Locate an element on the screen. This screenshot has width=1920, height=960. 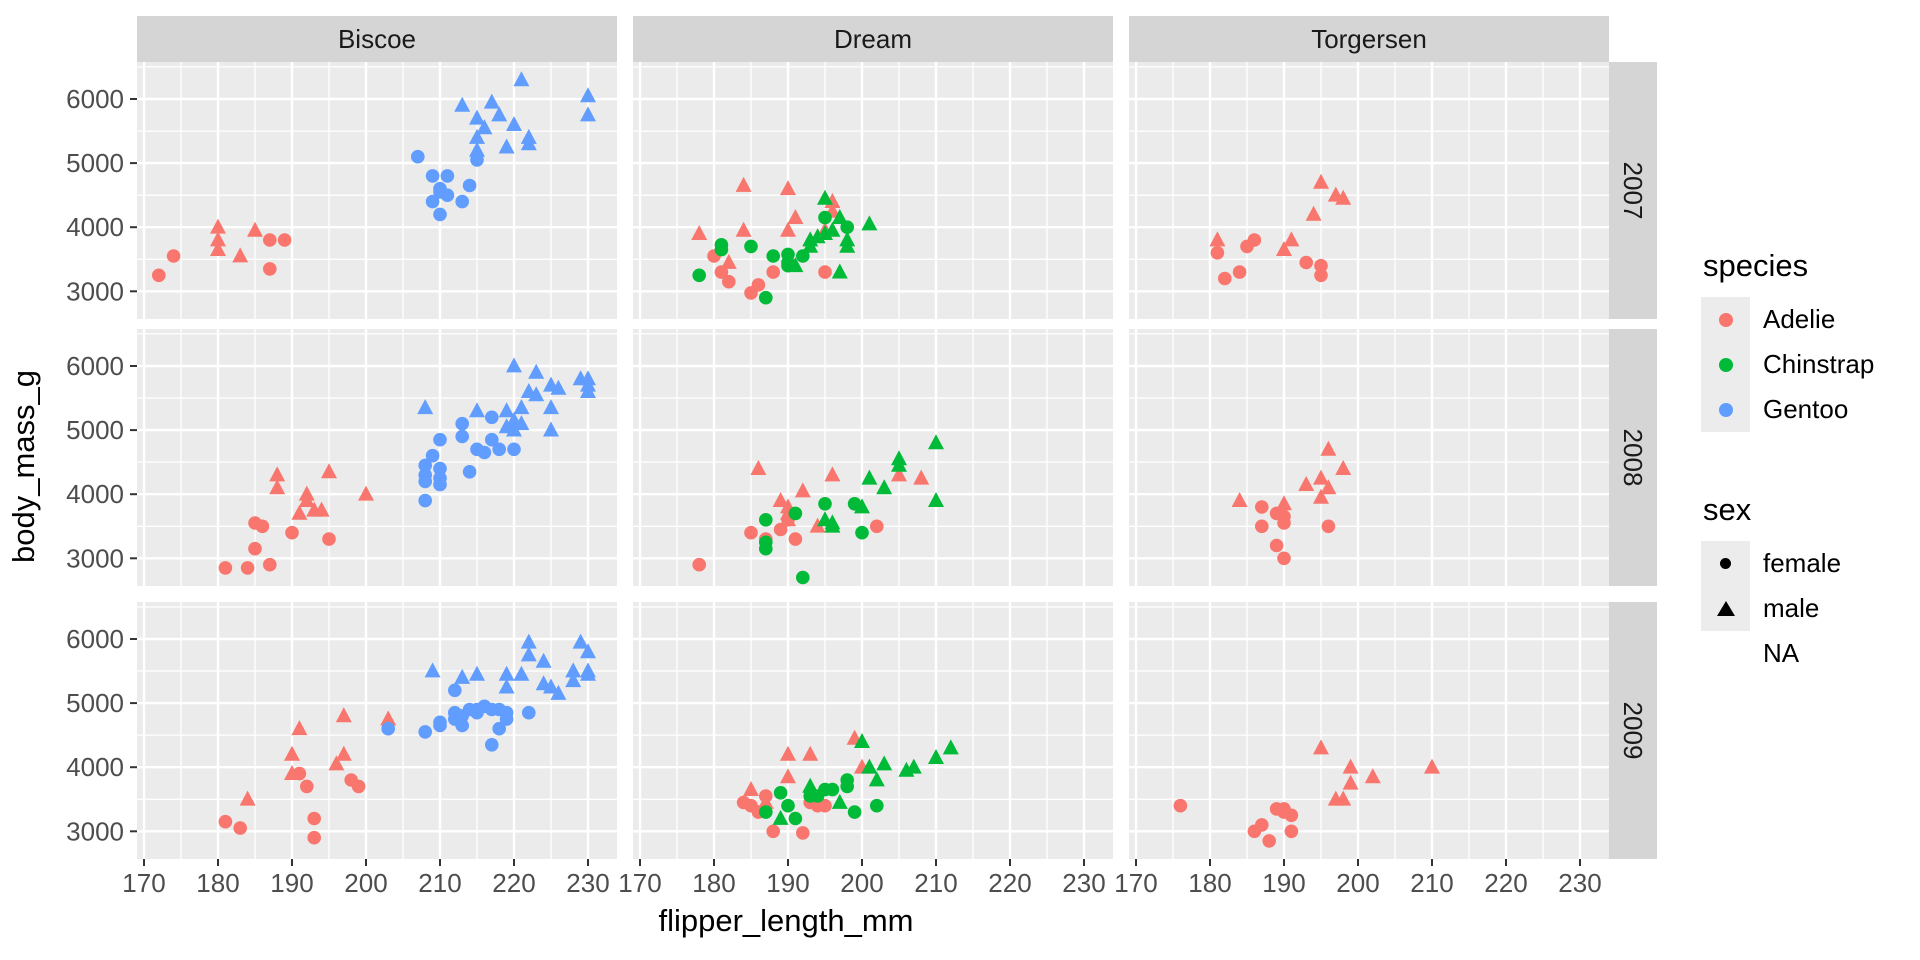
x-tick-label: 220 is located at coordinates (1505, 883).